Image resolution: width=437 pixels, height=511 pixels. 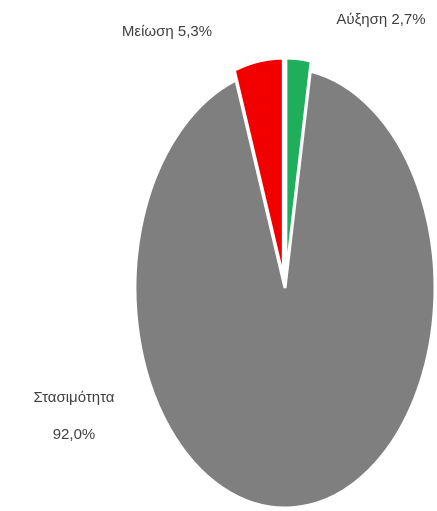 What do you see at coordinates (195, 31) in the screenshot?
I see `value-label: 5,3%` at bounding box center [195, 31].